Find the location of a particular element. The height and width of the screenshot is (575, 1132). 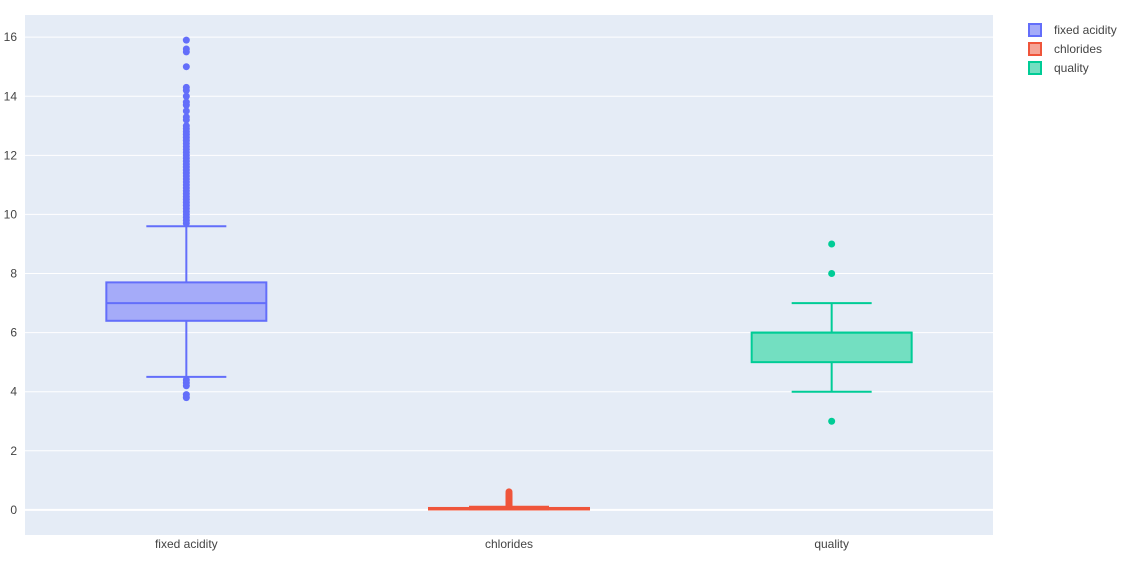

legend-item-fixed-acidity: fixed acidity is located at coordinates (1072, 30).